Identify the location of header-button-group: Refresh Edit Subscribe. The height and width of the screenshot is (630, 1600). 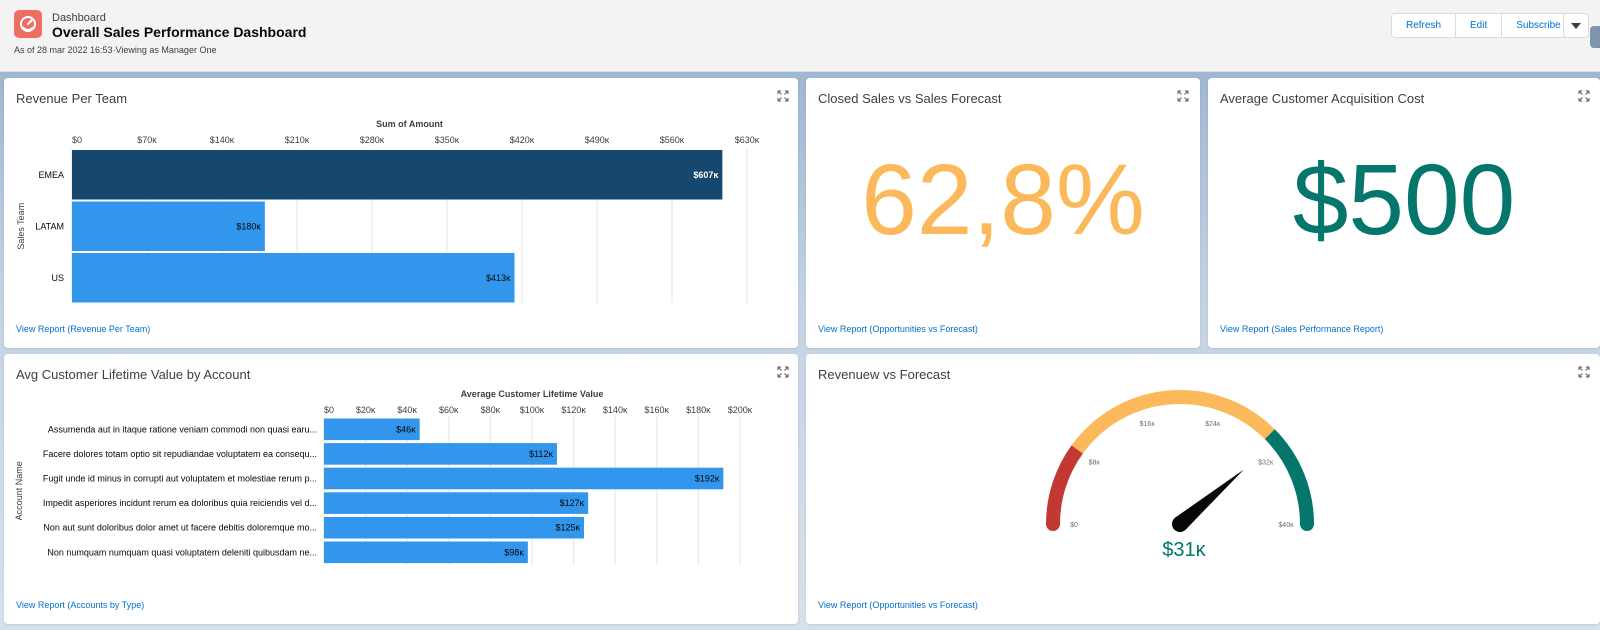
(1483, 25).